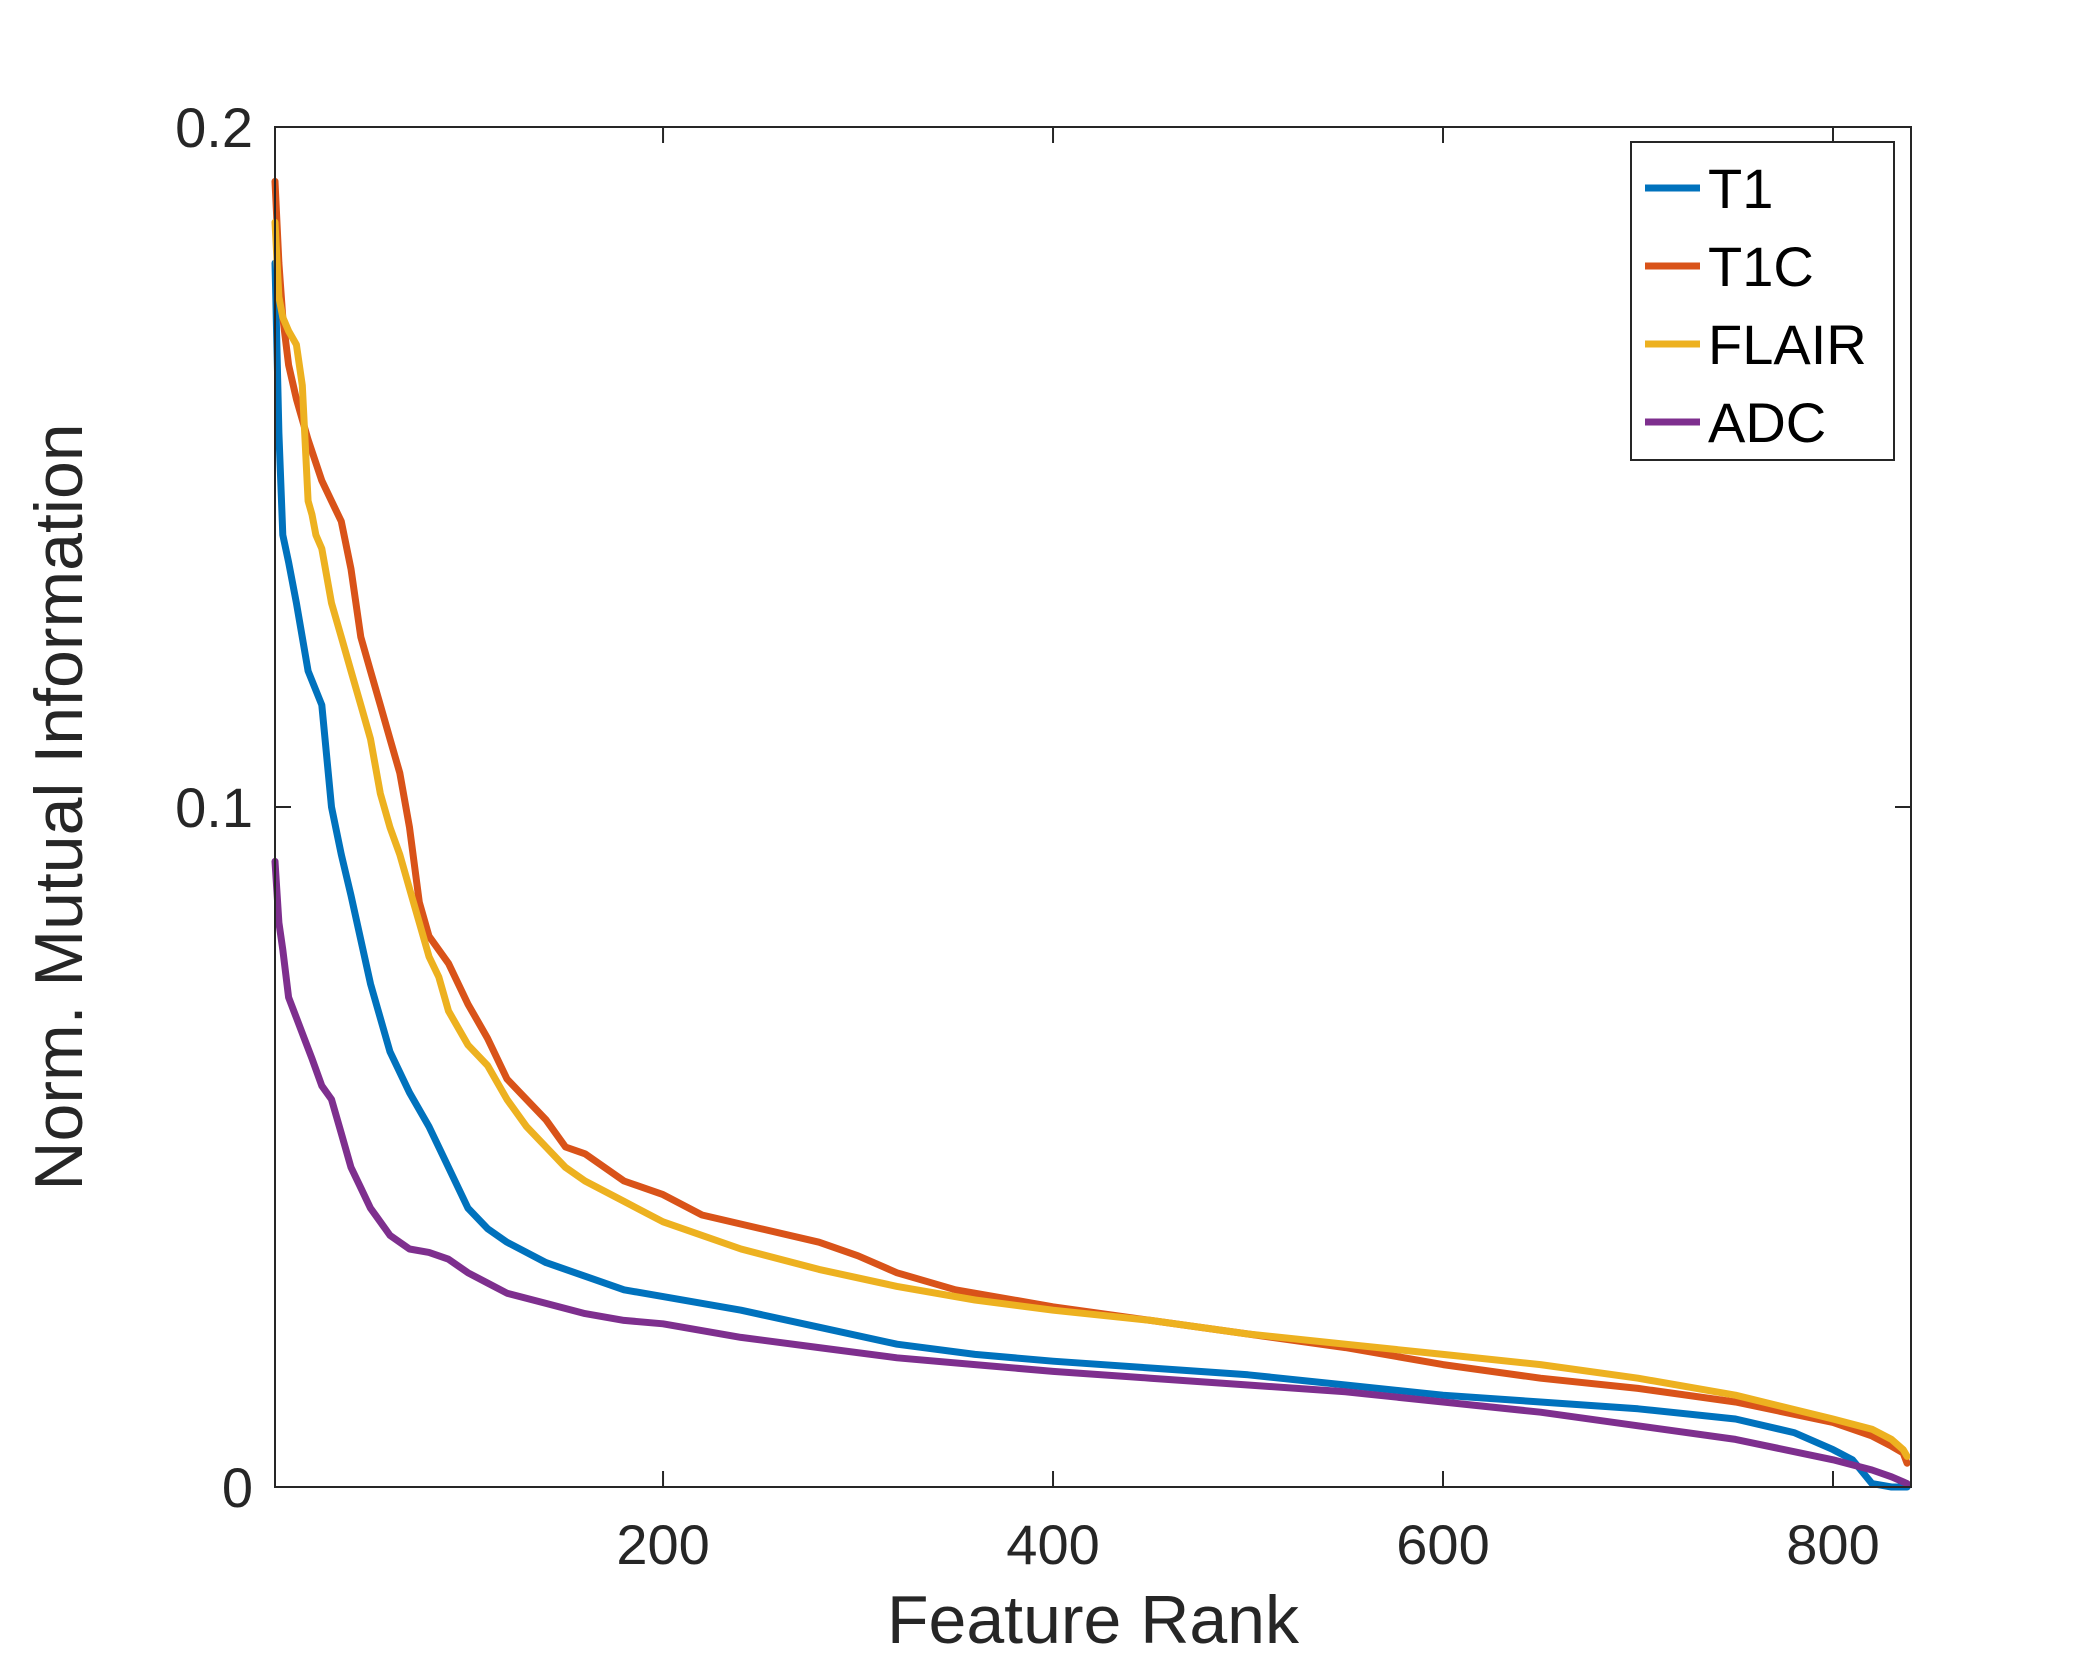 The width and height of the screenshot is (2090, 1668). What do you see at coordinates (1093, 1620) in the screenshot?
I see `x-axis-title: Feature Rank` at bounding box center [1093, 1620].